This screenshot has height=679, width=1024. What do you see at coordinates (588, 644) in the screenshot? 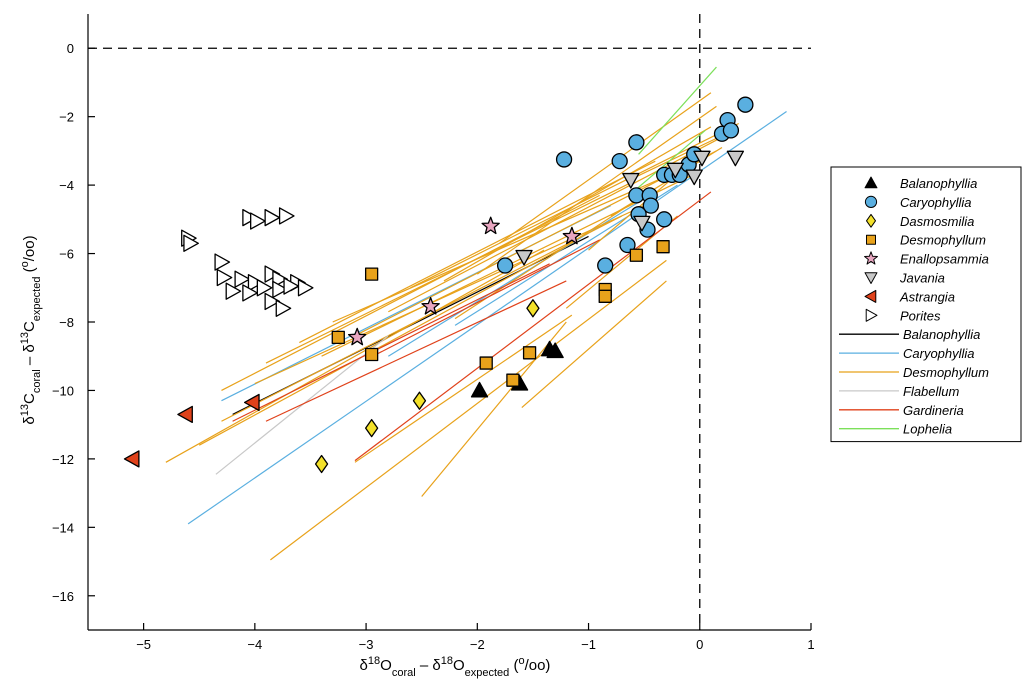
I see `x-tick-label: −1` at bounding box center [588, 644].